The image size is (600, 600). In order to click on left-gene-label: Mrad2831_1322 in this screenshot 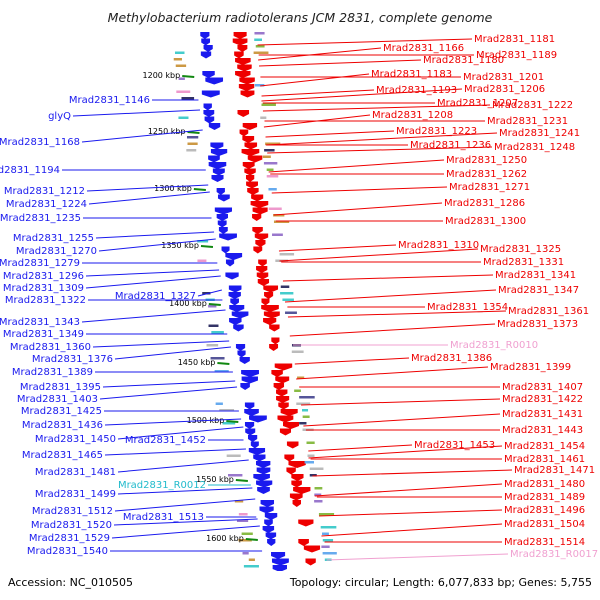, I will do `click(45, 300)`.